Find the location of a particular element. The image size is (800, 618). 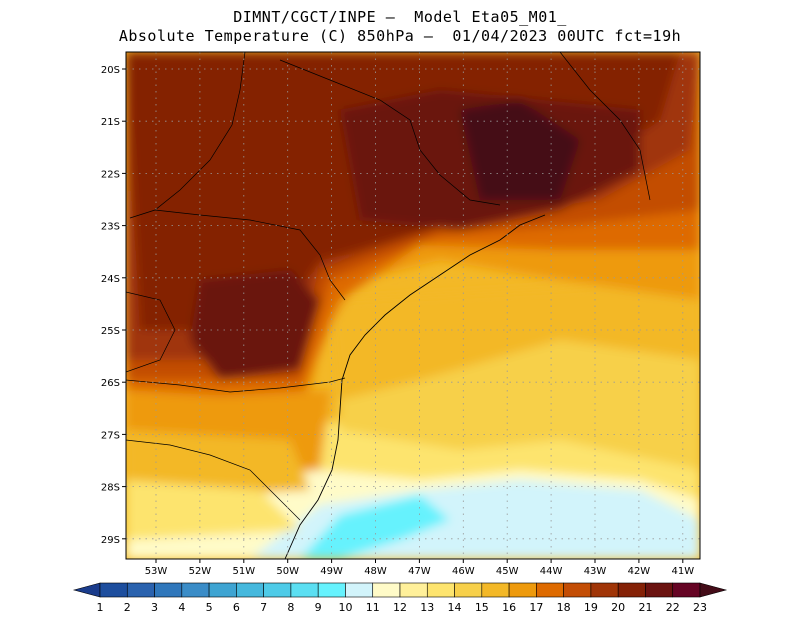

colorbar-label: 16 is located at coordinates (509, 607).